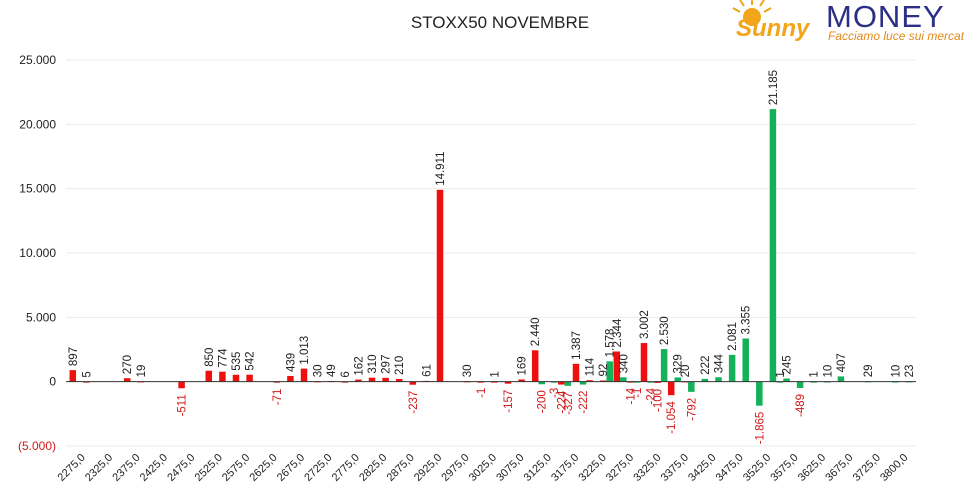 The height and width of the screenshot is (503, 964). I want to click on brand-word: MONEY, so click(885, 17).